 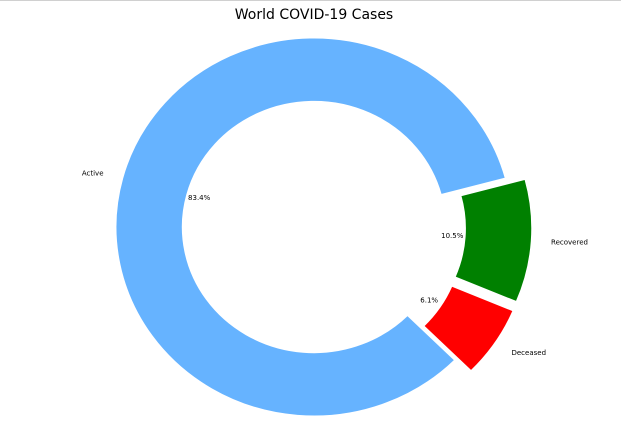 What do you see at coordinates (93, 174) in the screenshot?
I see `label-active: Active` at bounding box center [93, 174].